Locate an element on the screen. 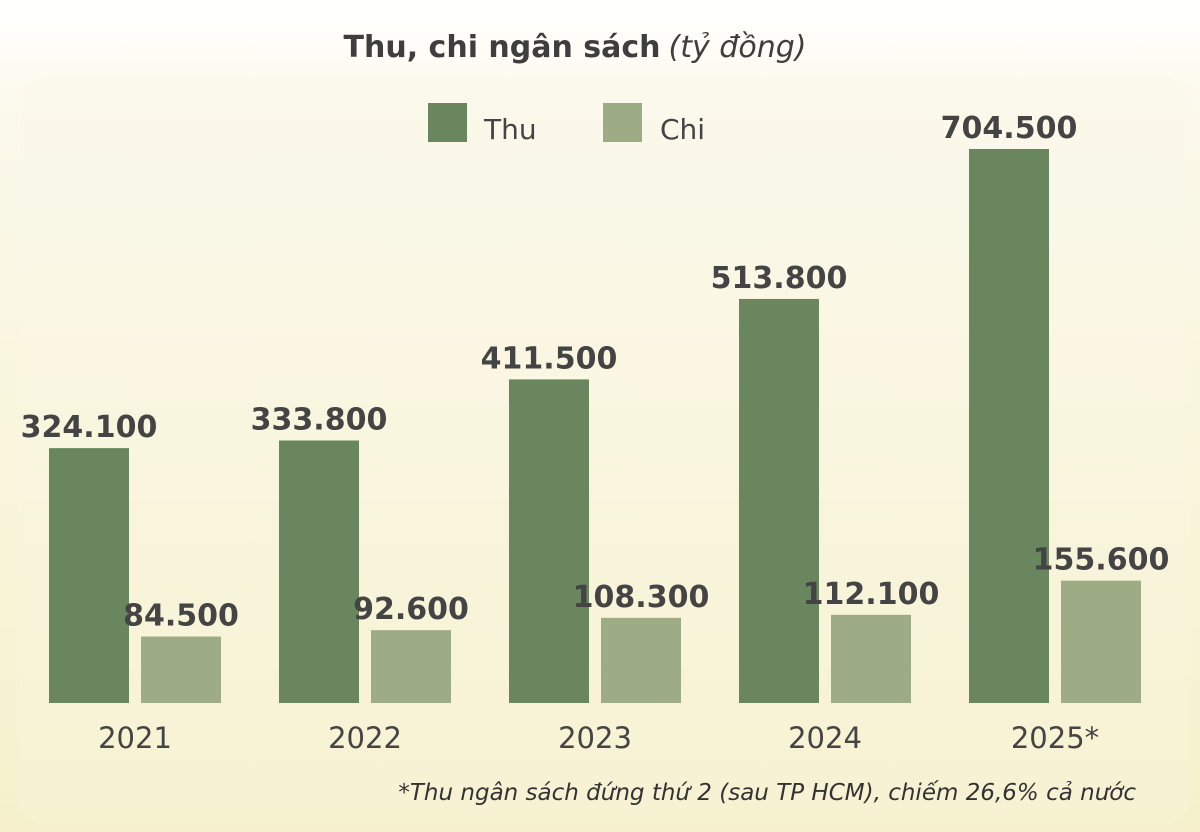 The image size is (1200, 832). x-tick-label-2023: 2023 is located at coordinates (595, 738).